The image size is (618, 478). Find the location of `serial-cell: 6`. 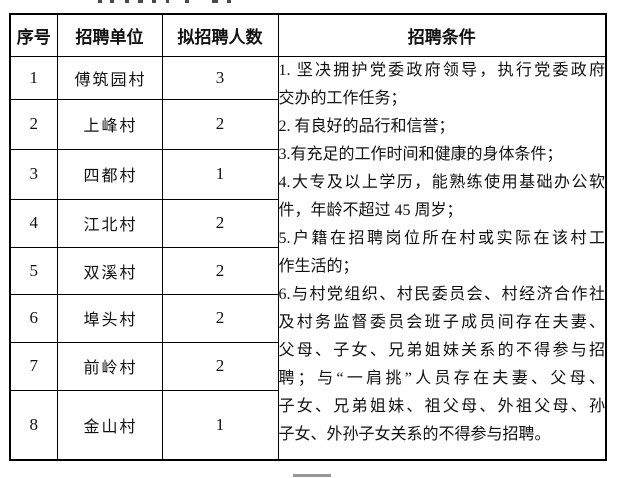

serial-cell: 6 is located at coordinates (33, 318).